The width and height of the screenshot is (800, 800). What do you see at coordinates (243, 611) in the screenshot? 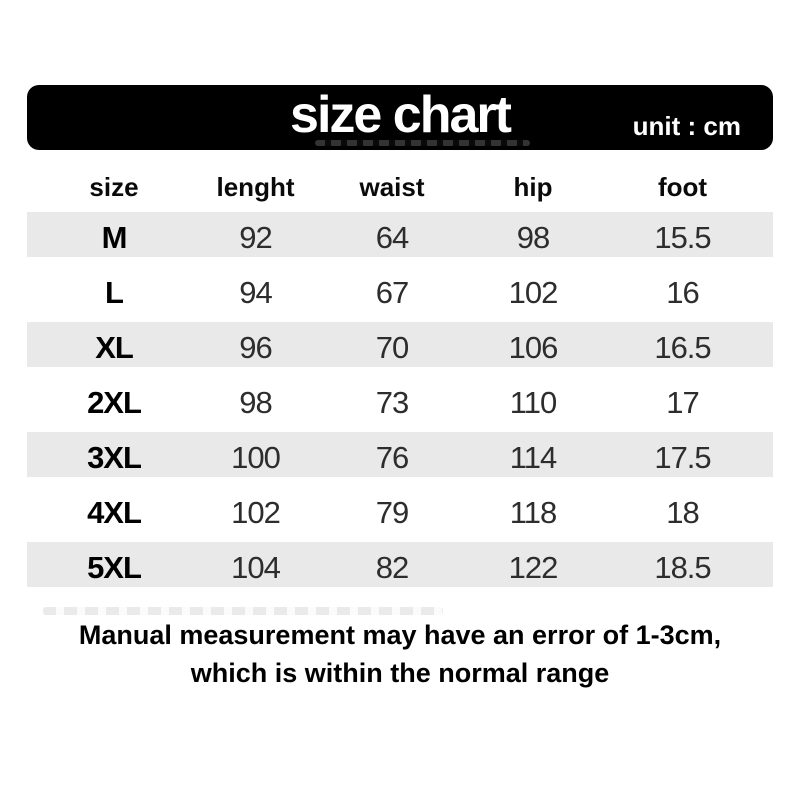
I see `ghost-text-artifact` at bounding box center [243, 611].